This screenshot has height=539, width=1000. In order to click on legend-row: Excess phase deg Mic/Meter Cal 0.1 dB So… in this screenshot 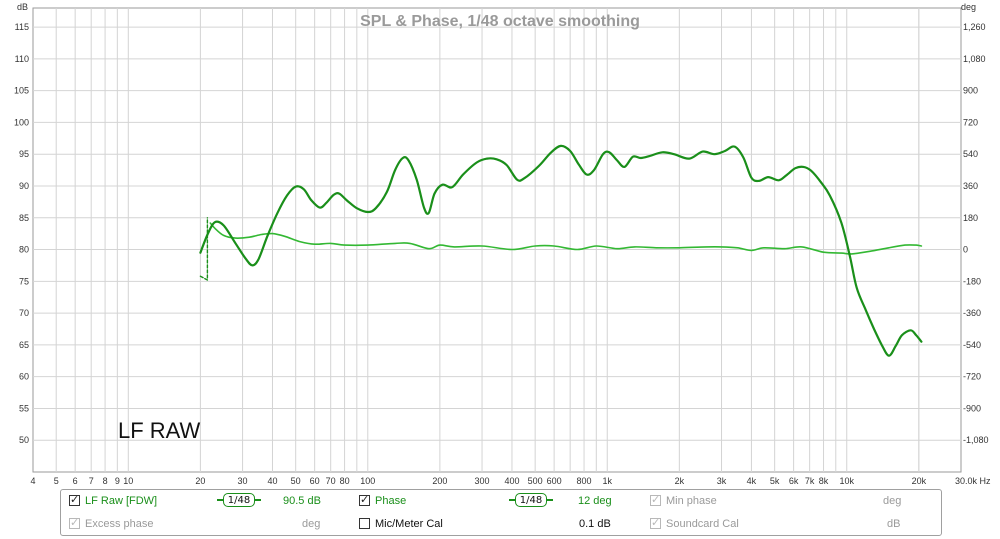, I will do `click(501, 525)`.